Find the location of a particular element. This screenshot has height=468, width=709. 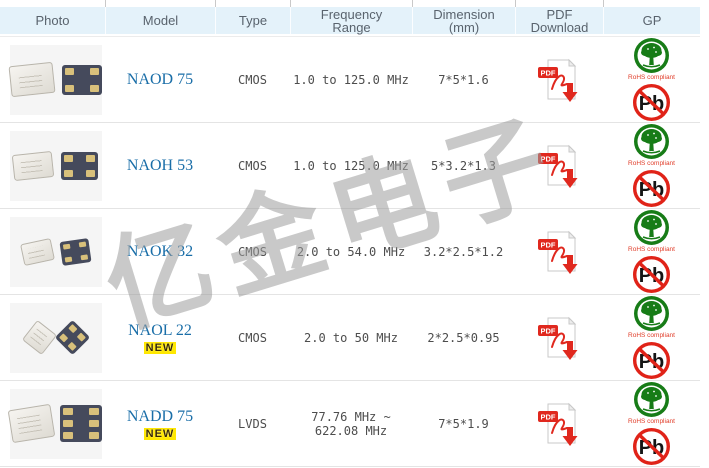

model-link: NAOD 75 is located at coordinates (160, 79).